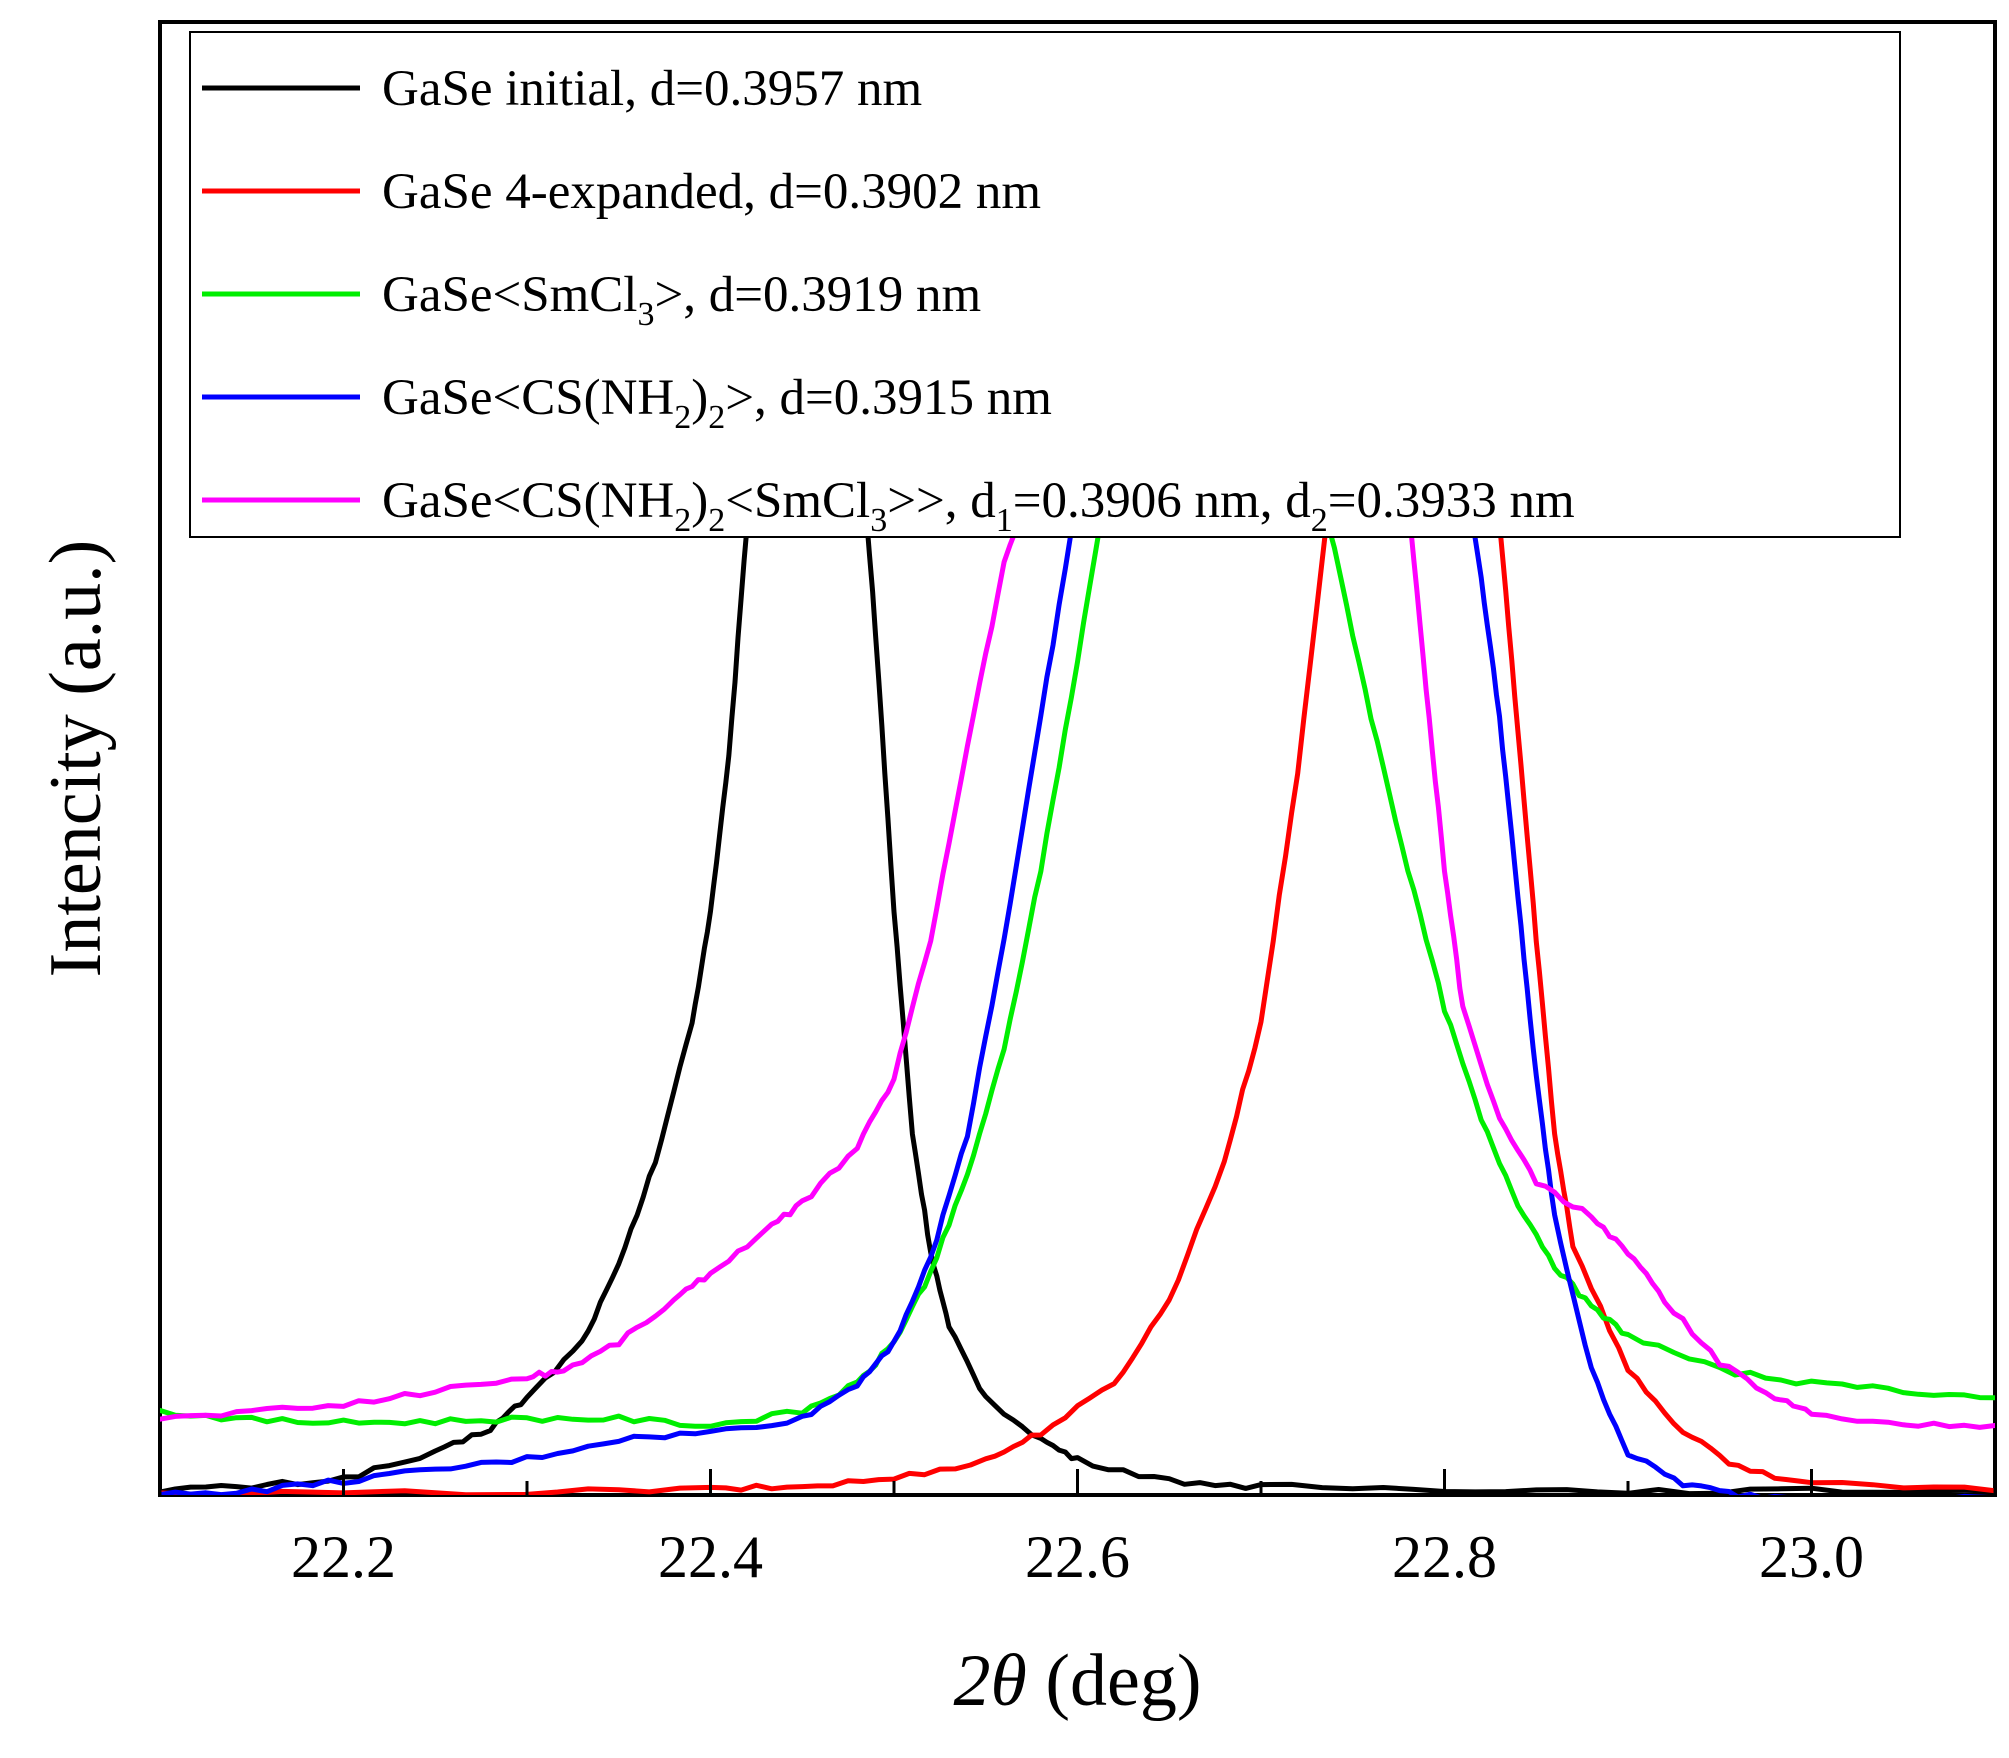  What do you see at coordinates (710, 1557) in the screenshot?
I see `x-tick-label: 22.4` at bounding box center [710, 1557].